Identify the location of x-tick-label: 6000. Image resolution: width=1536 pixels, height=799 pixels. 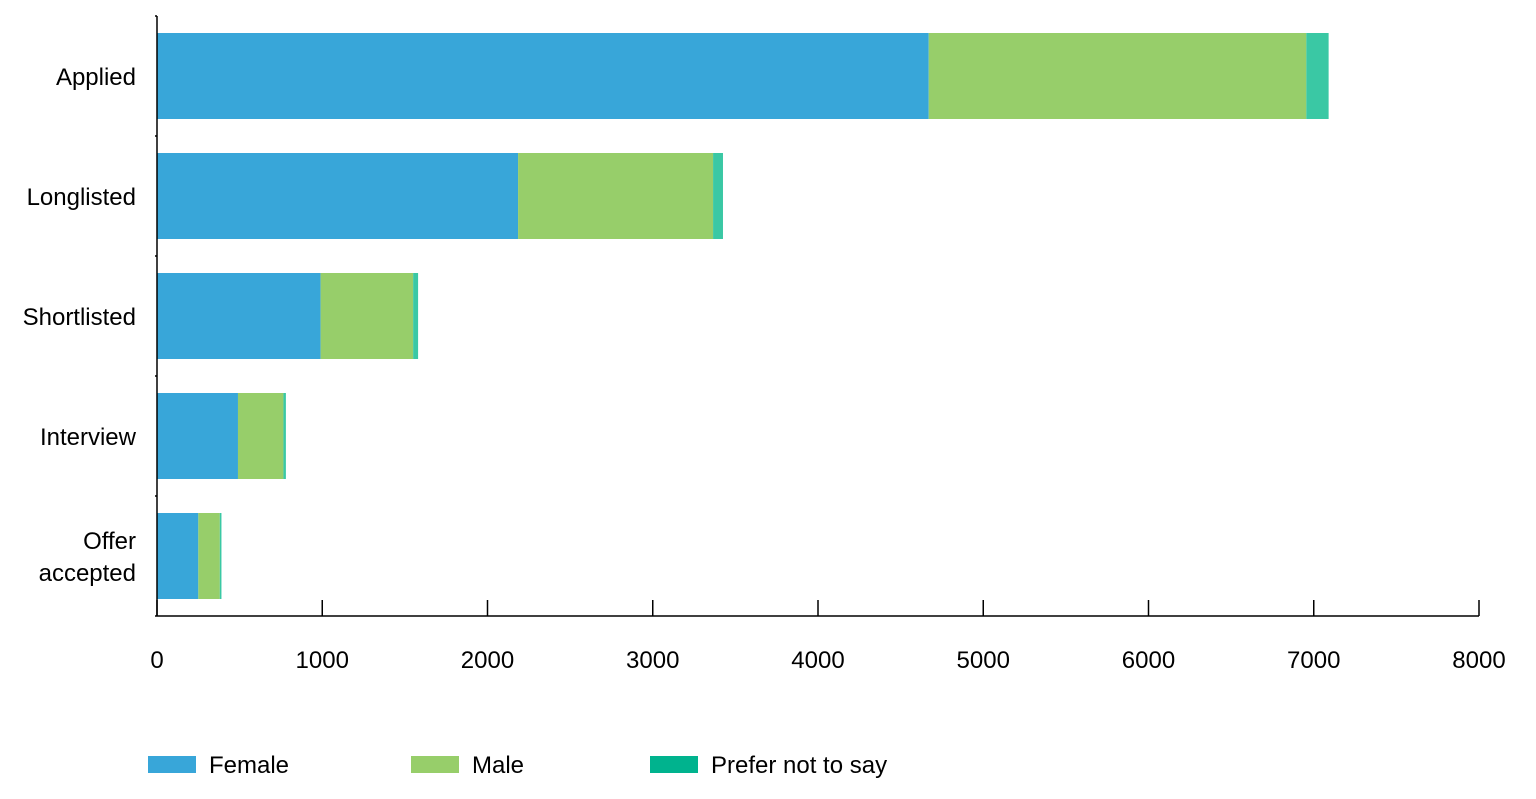
(1148, 660).